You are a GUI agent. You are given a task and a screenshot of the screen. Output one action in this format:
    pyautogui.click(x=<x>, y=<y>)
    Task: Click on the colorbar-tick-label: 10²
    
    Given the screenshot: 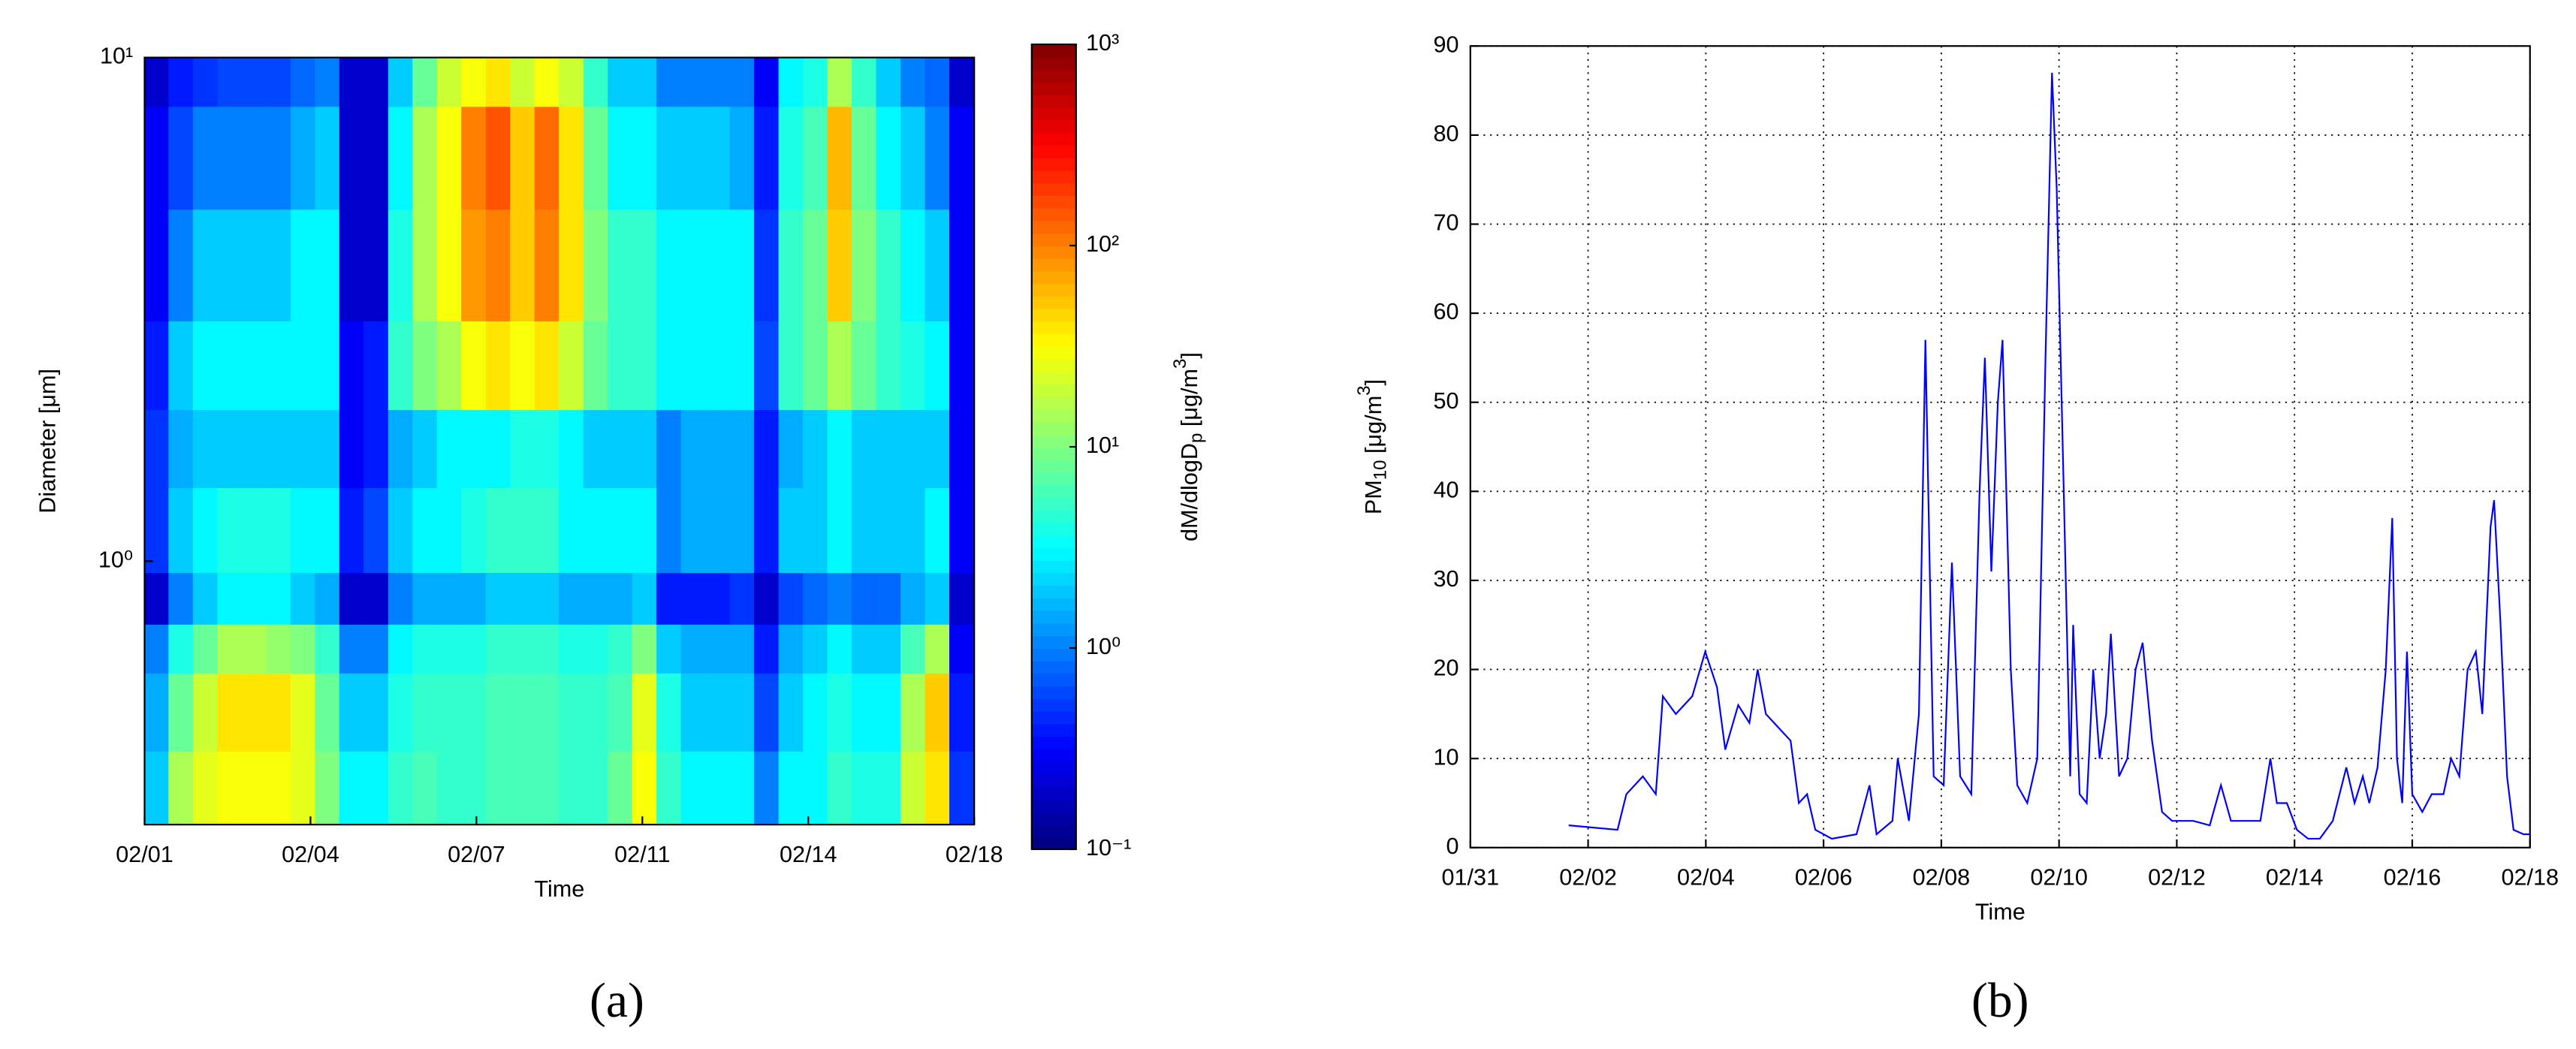 What is the action you would take?
    pyautogui.click(x=1103, y=244)
    